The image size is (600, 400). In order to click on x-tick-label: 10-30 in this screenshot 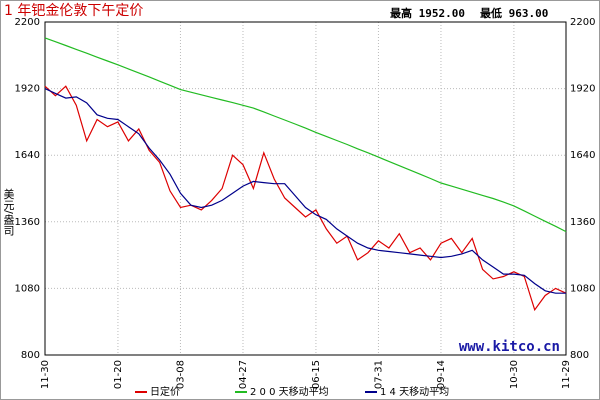, I will do `click(514, 374)`.